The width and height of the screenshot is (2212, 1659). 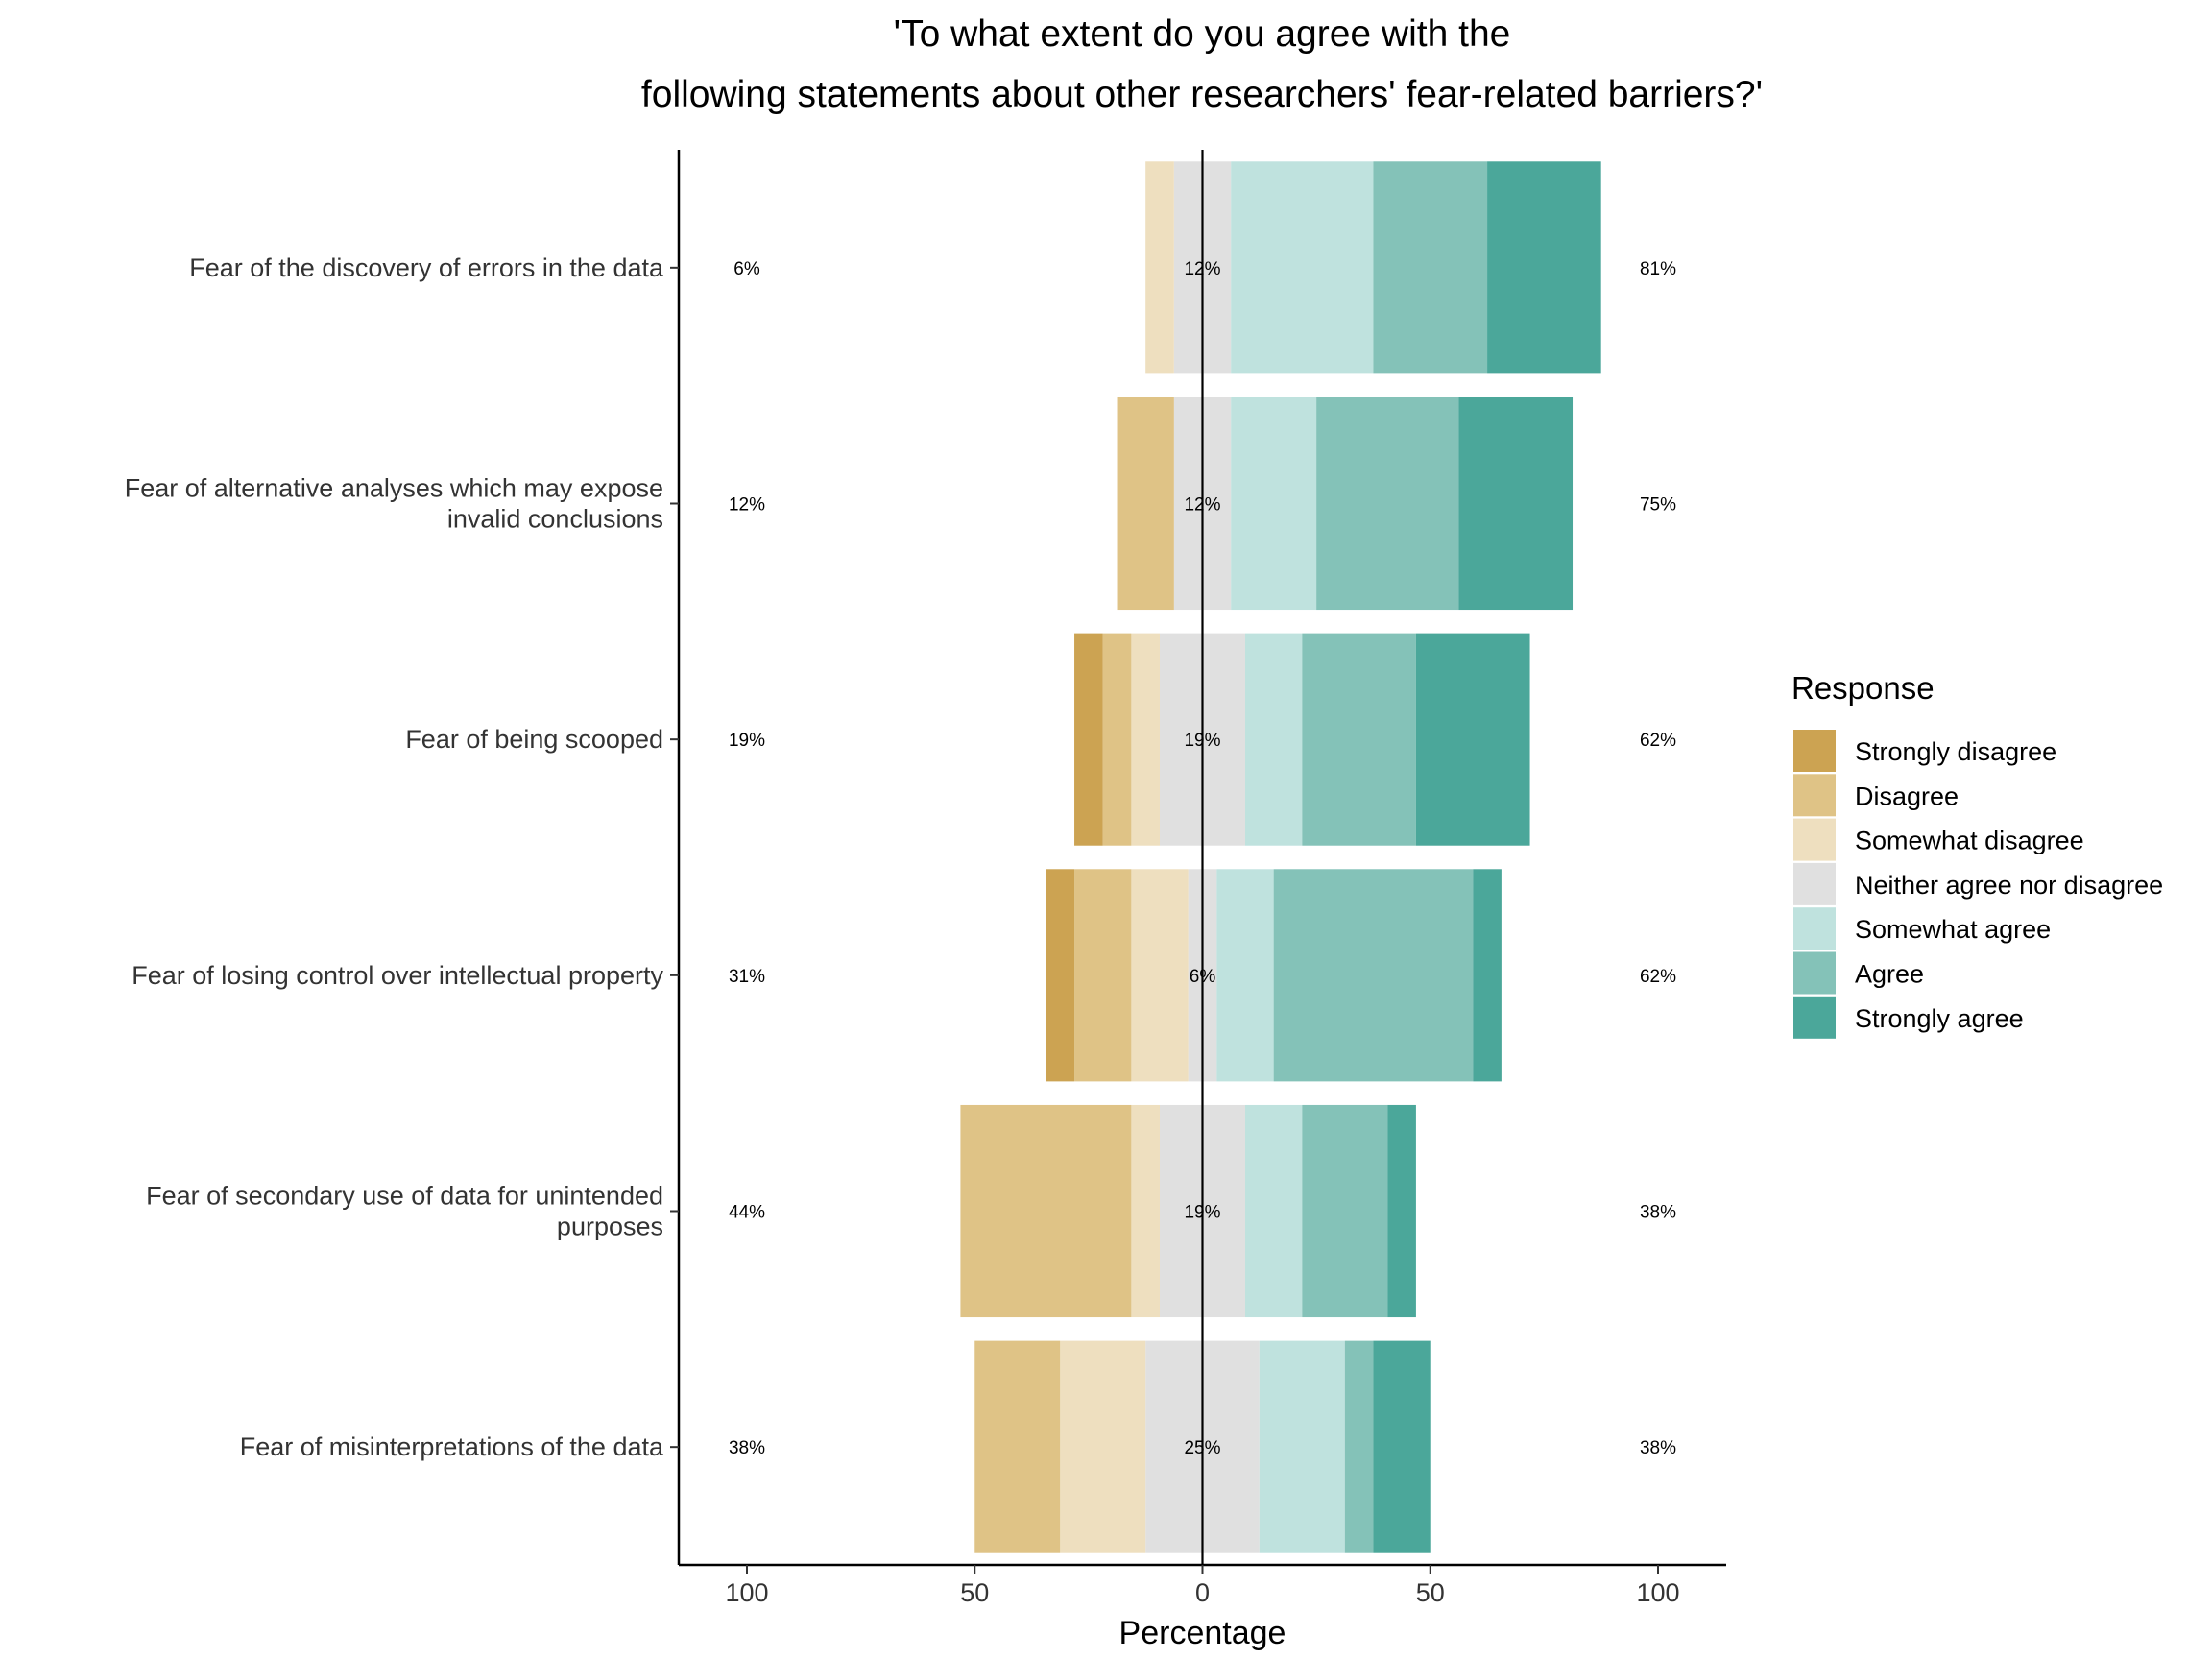 I want to click on legend-label: Somewhat disagree, so click(x=1969, y=841).